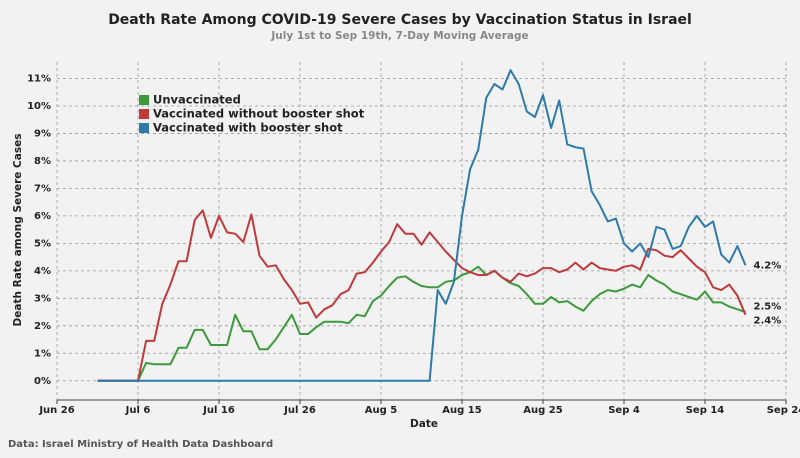  What do you see at coordinates (768, 320) in the screenshot?
I see `end-label: 2.4%` at bounding box center [768, 320].